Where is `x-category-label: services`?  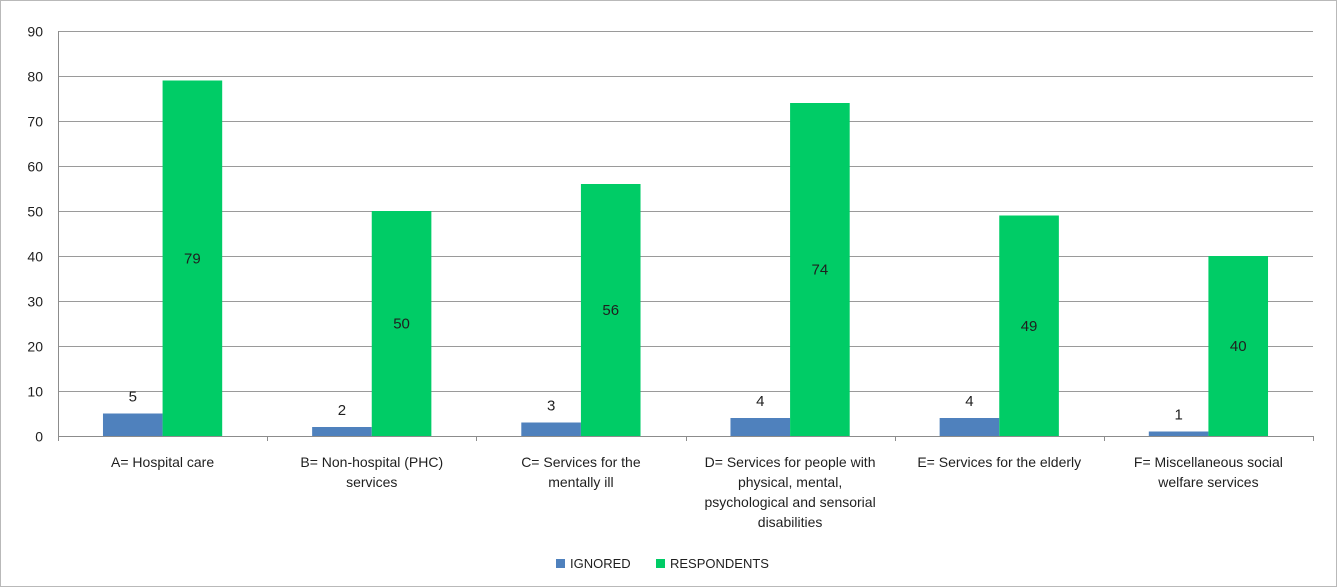 x-category-label: services is located at coordinates (371, 482).